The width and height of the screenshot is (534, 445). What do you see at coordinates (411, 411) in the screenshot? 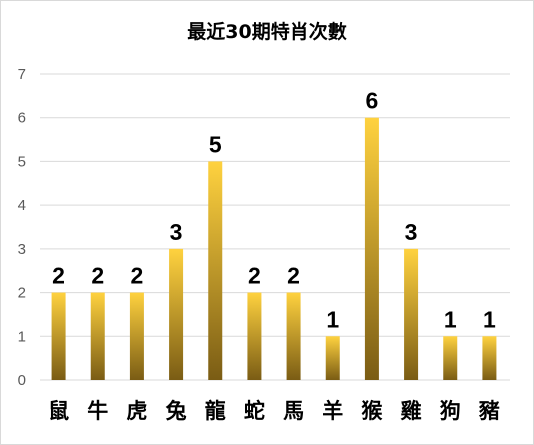
I see `x-tick-label: 雞` at bounding box center [411, 411].